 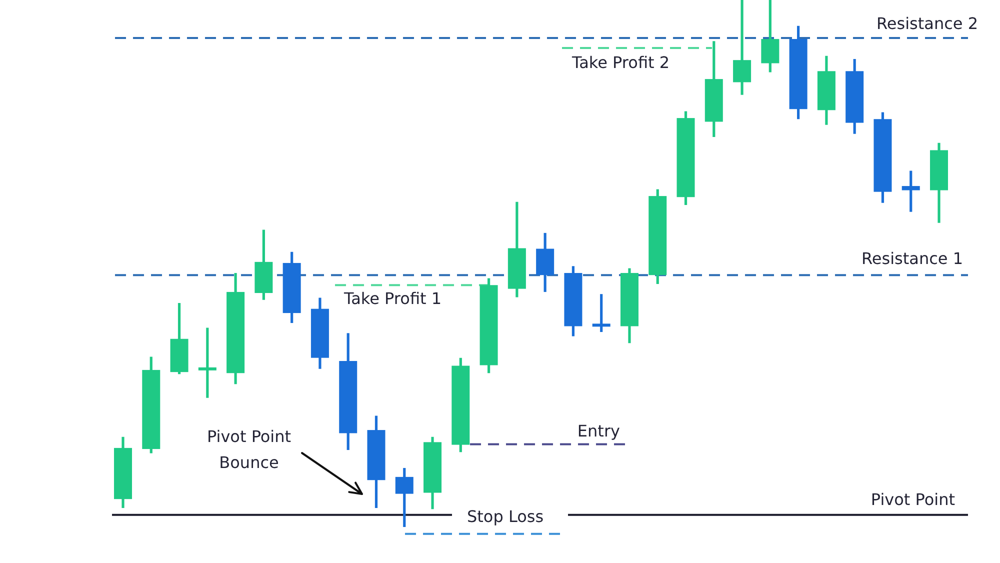 I want to click on ref-line-label: Stop Loss, so click(x=505, y=516).